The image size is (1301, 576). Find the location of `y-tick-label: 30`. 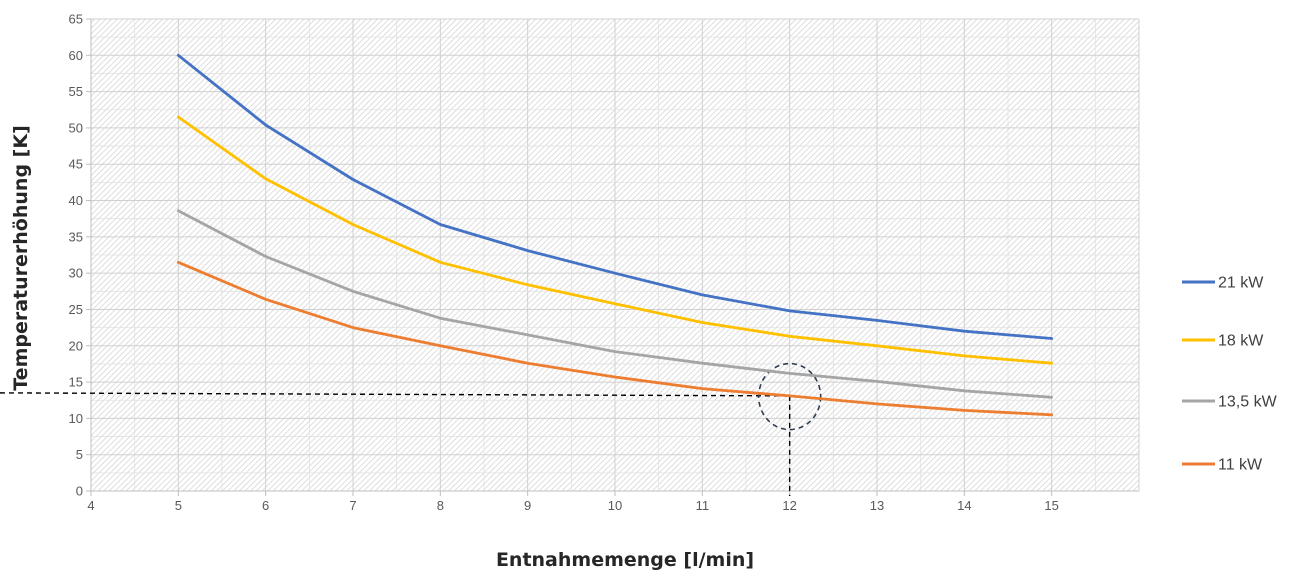

y-tick-label: 30 is located at coordinates (76, 273).